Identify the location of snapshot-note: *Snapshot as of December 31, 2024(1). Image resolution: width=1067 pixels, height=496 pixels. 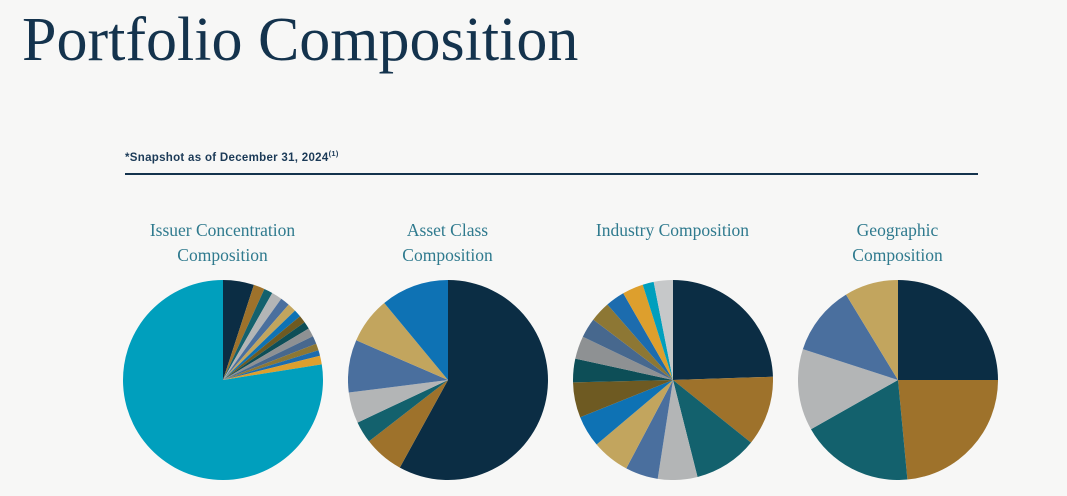
(551, 162).